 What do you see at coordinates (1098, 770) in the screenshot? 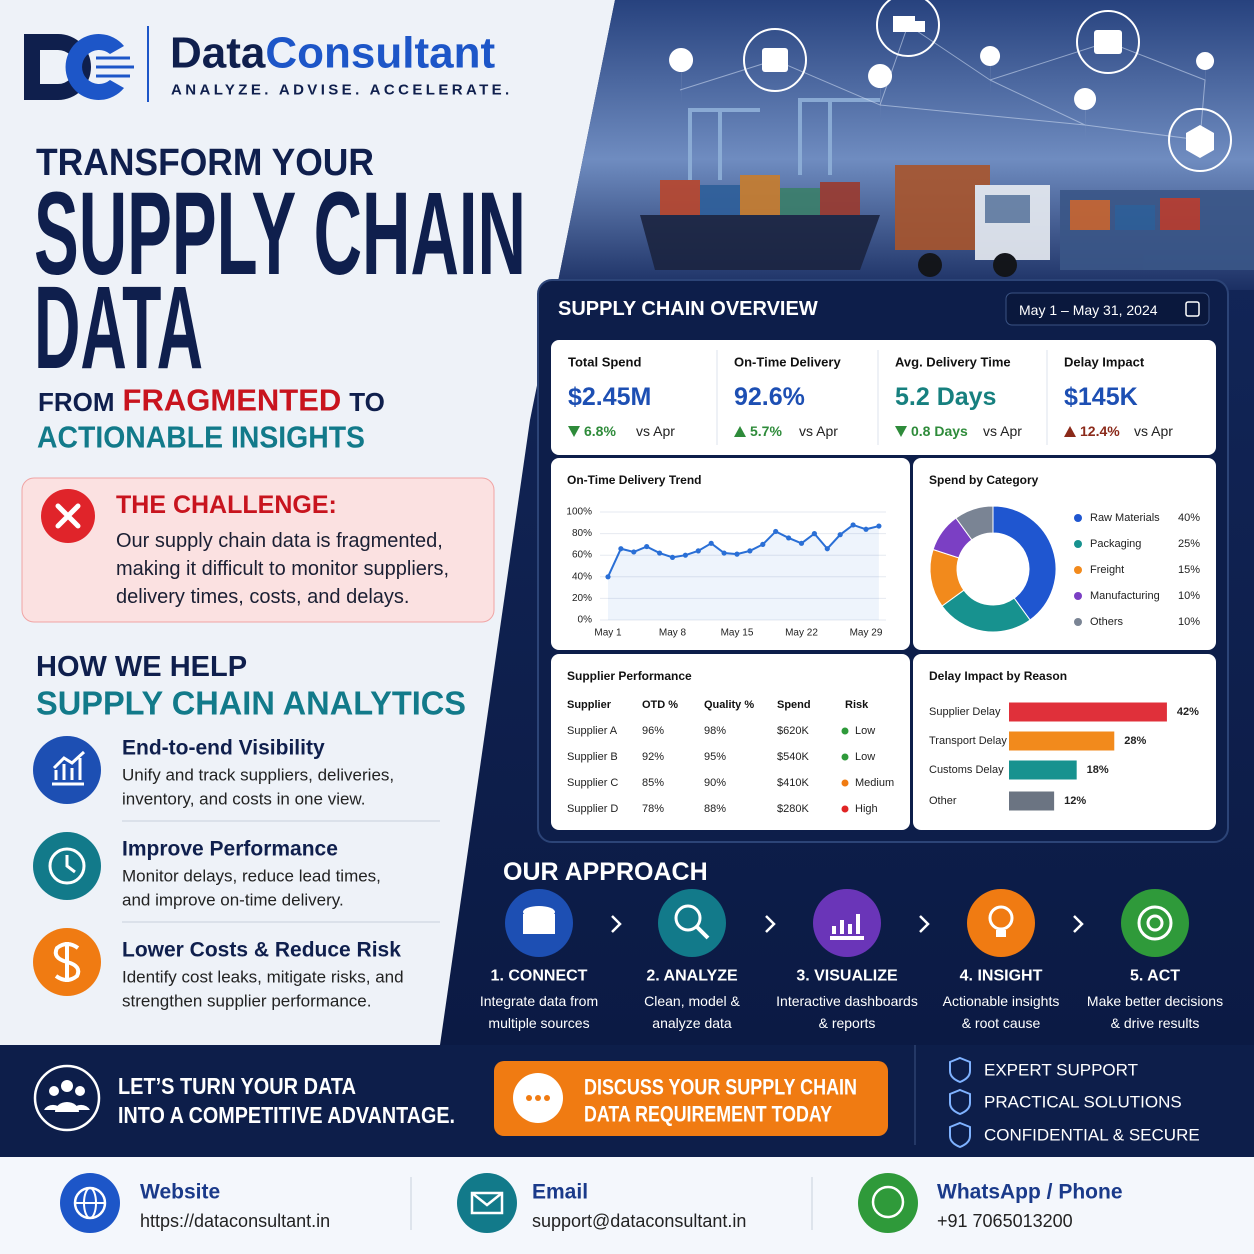
I see `bar-value-label: 18%` at bounding box center [1098, 770].